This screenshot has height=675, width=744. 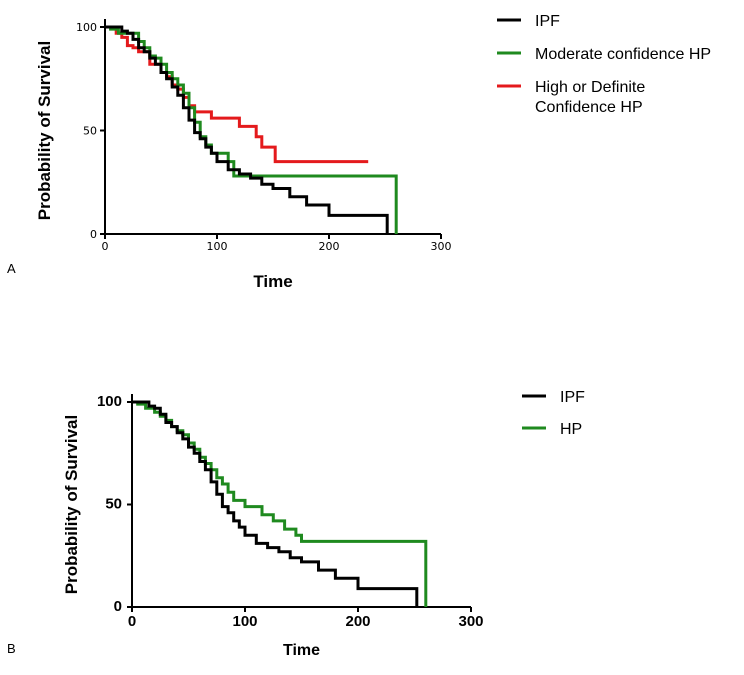 I want to click on panel-label: B, so click(x=11, y=648).